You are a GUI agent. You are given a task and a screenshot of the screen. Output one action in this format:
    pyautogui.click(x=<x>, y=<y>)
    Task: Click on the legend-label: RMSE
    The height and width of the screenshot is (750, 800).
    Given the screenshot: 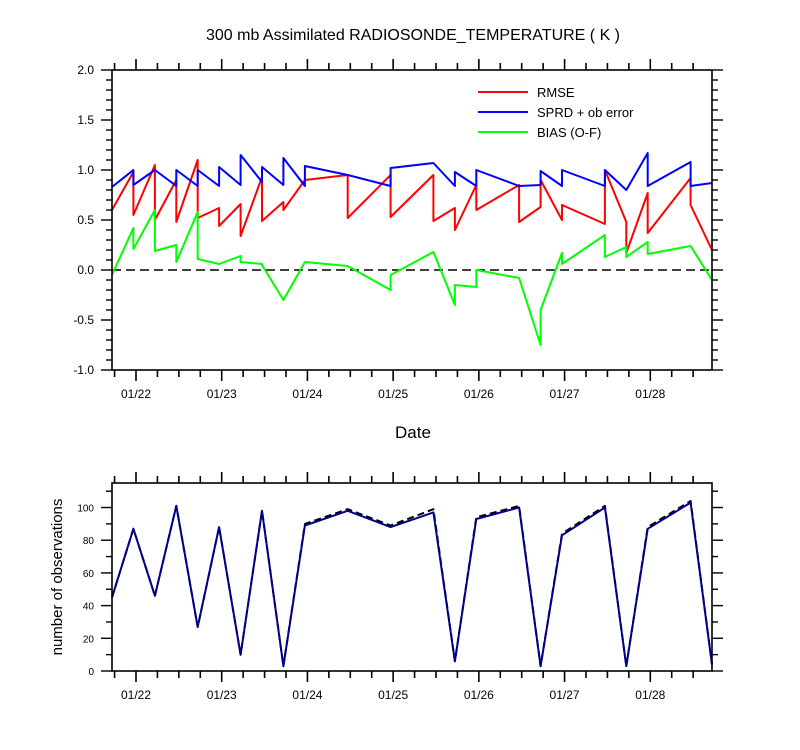 What is the action you would take?
    pyautogui.click(x=556, y=92)
    